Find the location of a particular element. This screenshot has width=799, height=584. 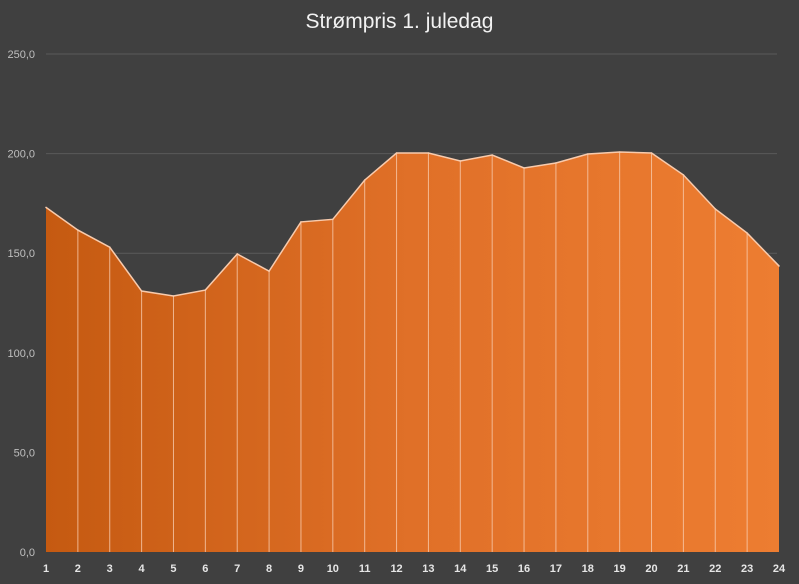

x-tick-label: 23 is located at coordinates (747, 569).